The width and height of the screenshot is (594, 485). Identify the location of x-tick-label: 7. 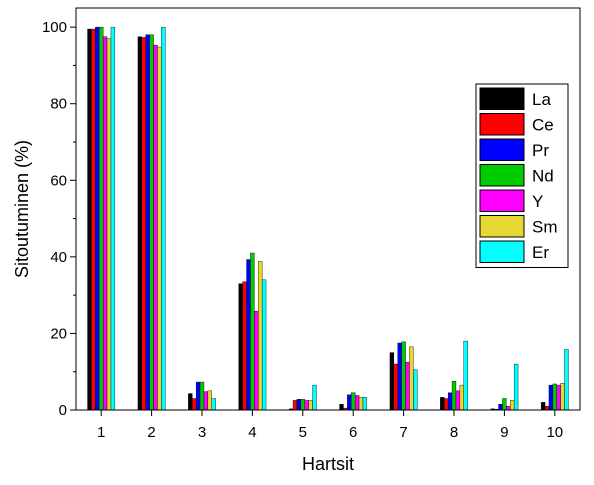
(403, 432).